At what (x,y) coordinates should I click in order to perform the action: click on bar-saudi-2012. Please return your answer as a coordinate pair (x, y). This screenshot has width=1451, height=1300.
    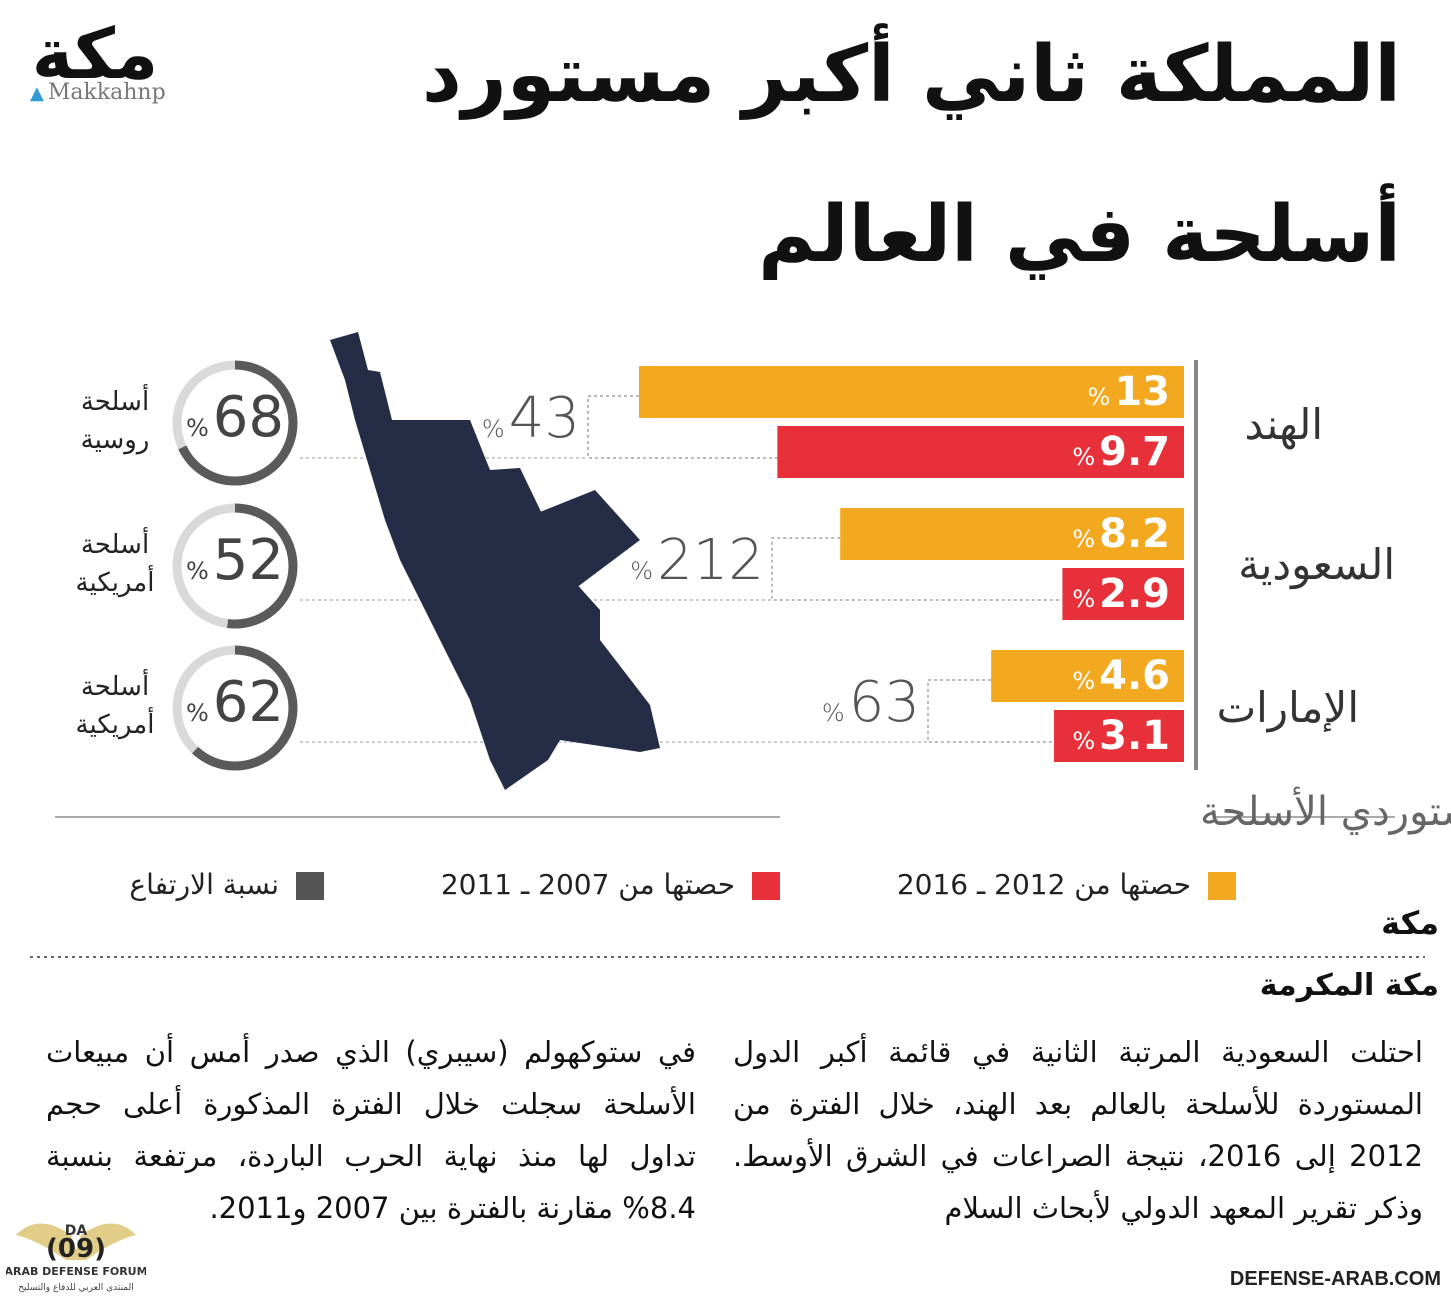
    Looking at the image, I should click on (1012, 534).